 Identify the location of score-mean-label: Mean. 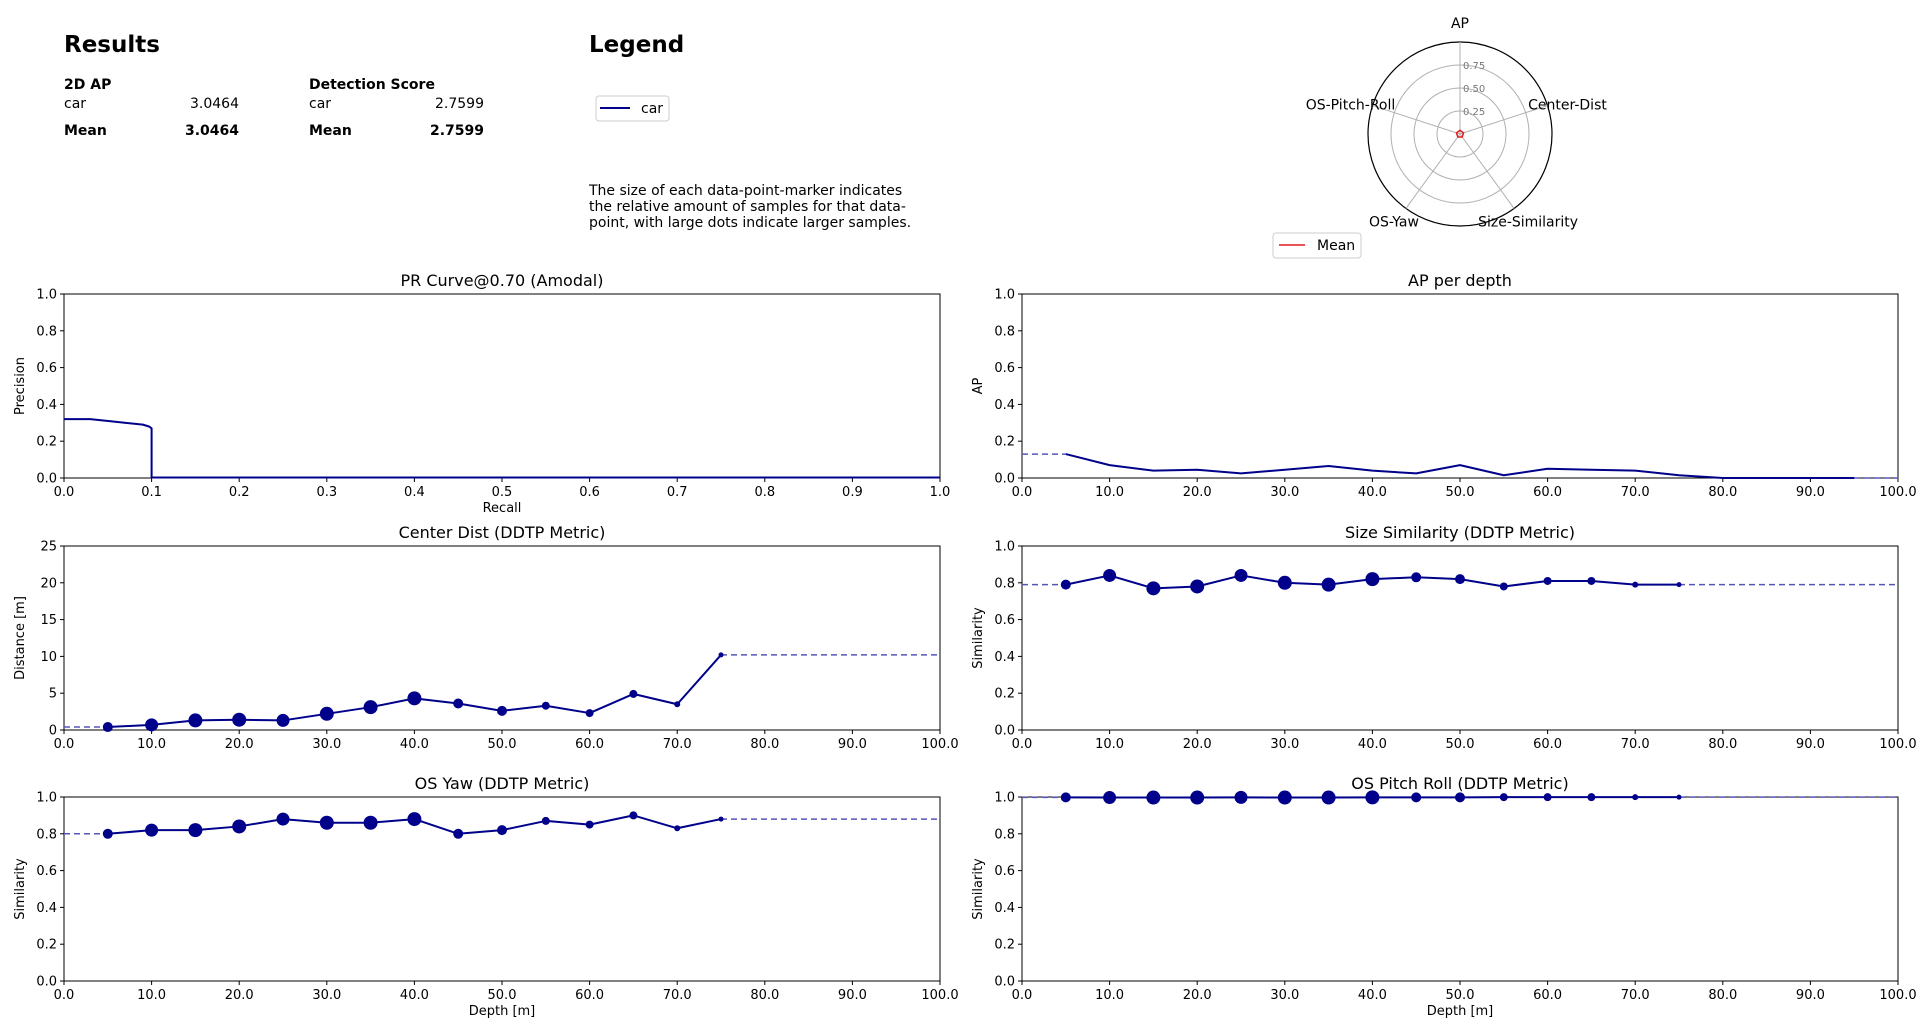
(330, 131).